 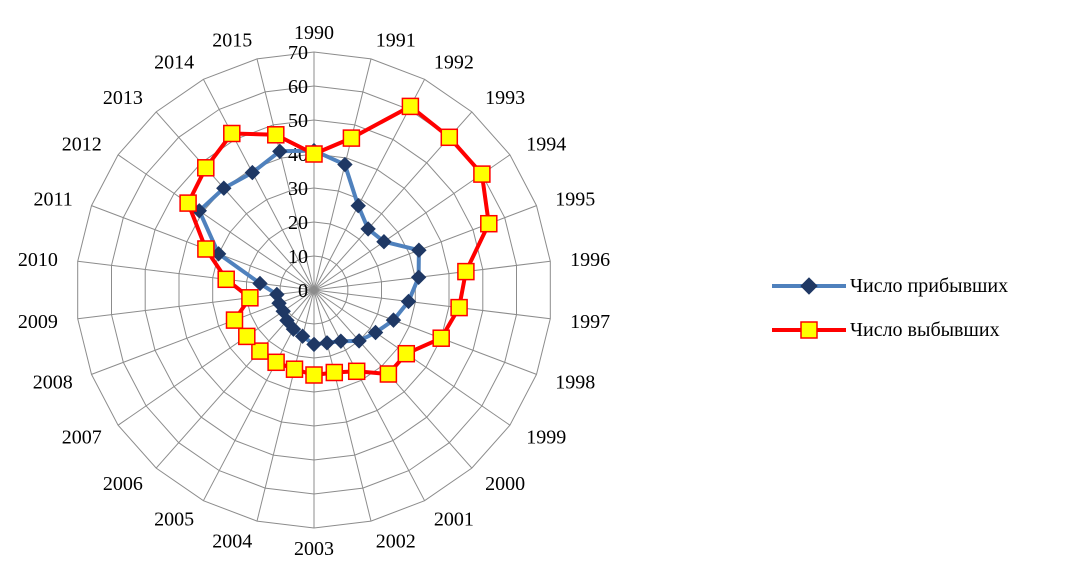 I want to click on category-label: 2002, so click(x=396, y=542).